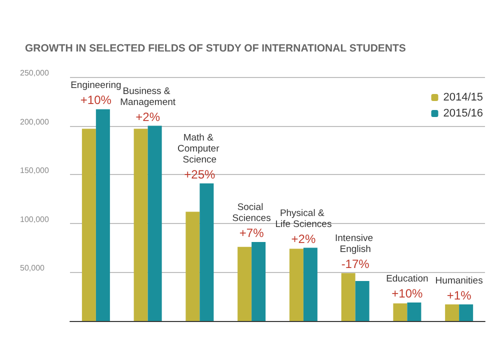 The height and width of the screenshot is (362, 500). What do you see at coordinates (33, 268) in the screenshot?
I see `y-tick-label: 50,000` at bounding box center [33, 268].